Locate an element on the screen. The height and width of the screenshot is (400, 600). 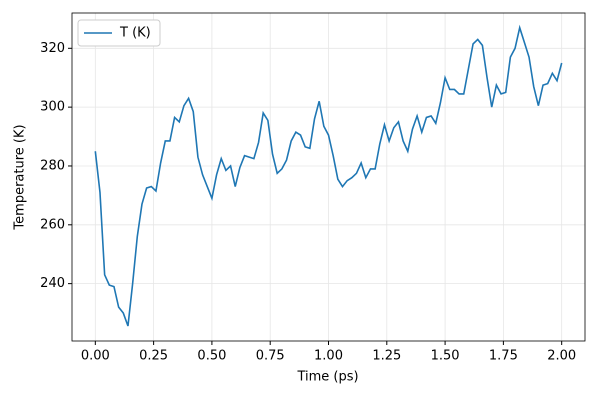
y-tick-label: 280 is located at coordinates (52, 165).